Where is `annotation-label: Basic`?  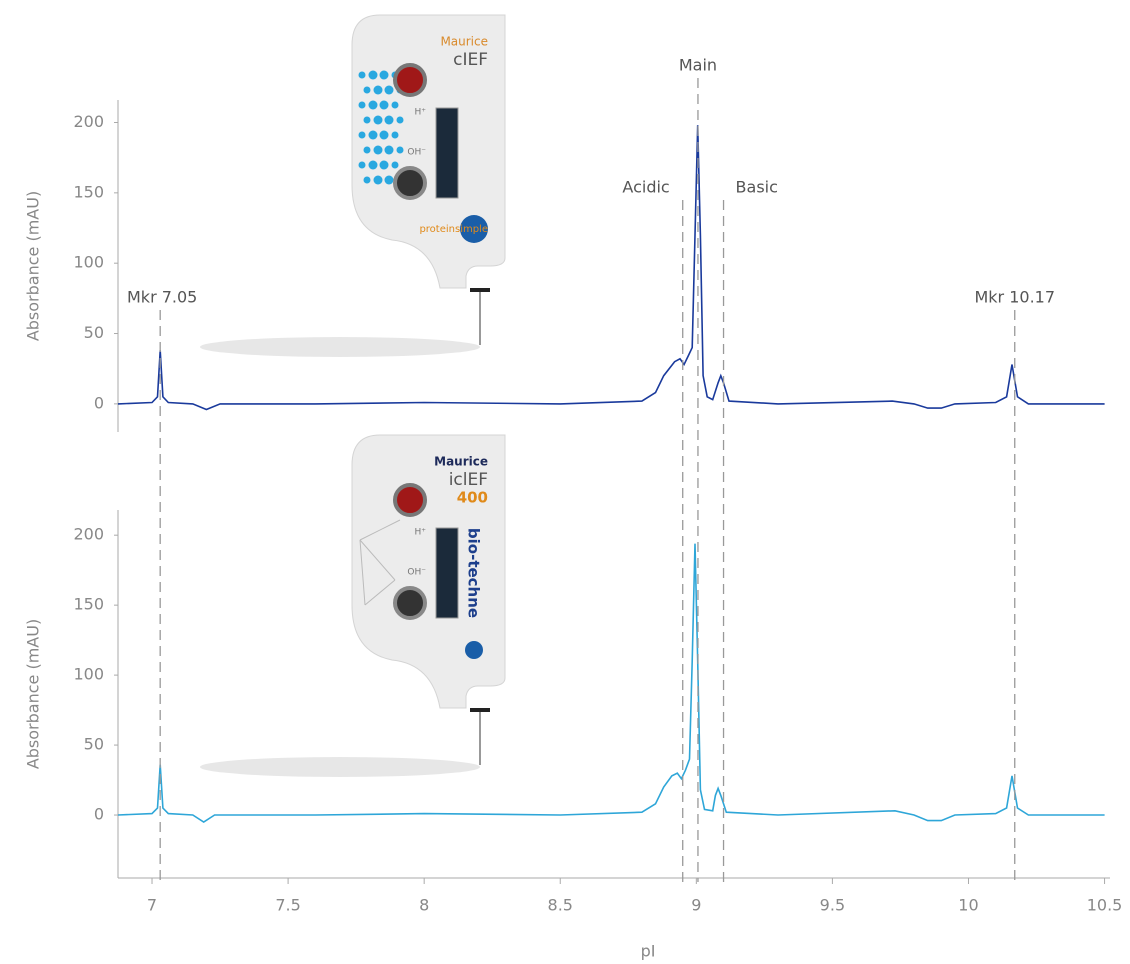
annotation-label: Basic is located at coordinates (757, 187).